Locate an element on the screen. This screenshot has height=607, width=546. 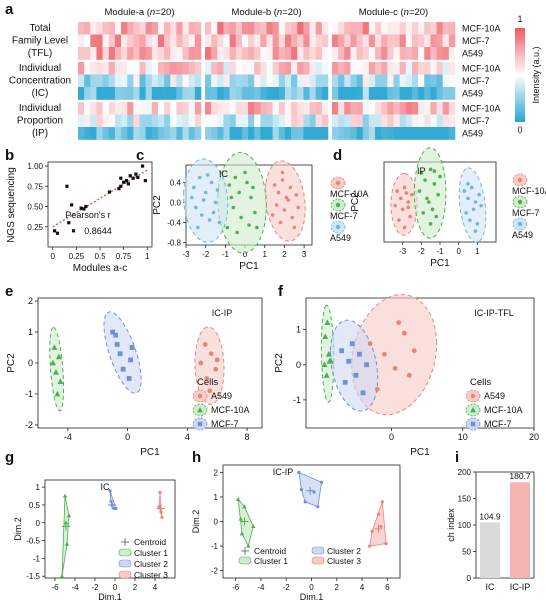
panel-e-ylabel: PC2 is located at coordinates (11, 363).